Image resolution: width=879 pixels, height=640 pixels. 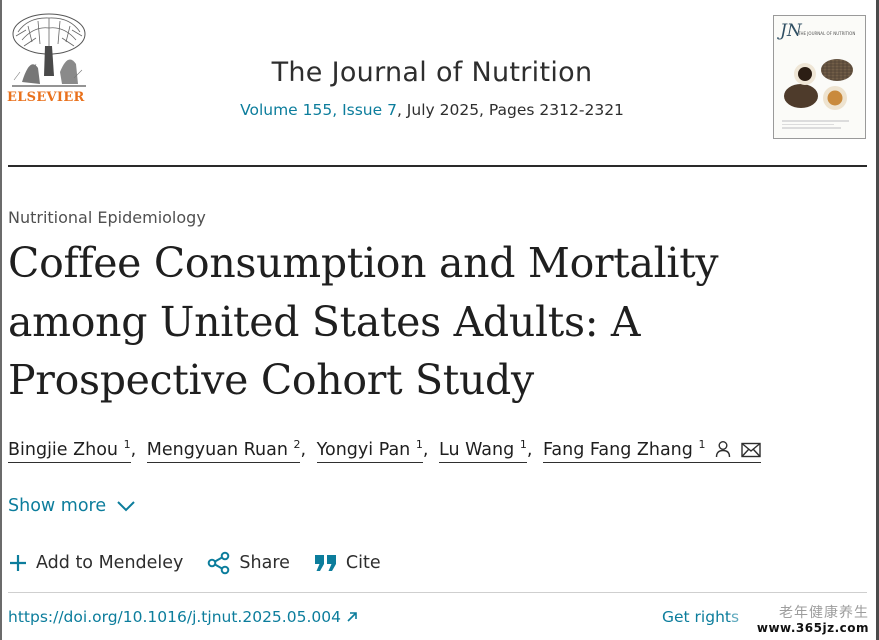 I want to click on show-more-label: Show more, so click(x=57, y=506).